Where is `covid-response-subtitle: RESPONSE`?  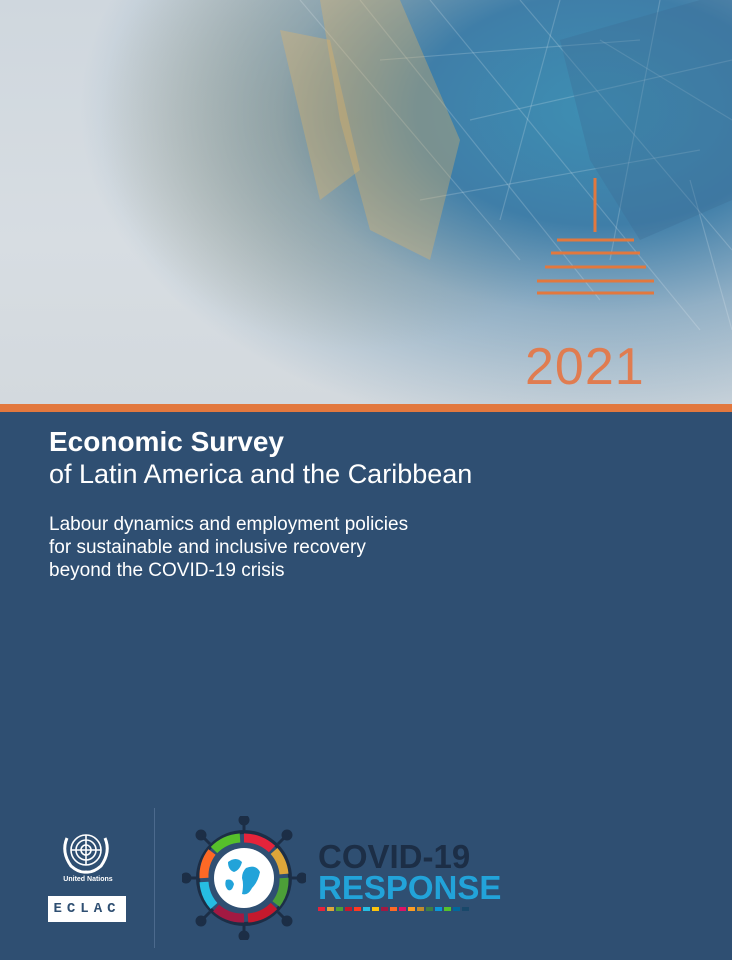 covid-response-subtitle: RESPONSE is located at coordinates (410, 887).